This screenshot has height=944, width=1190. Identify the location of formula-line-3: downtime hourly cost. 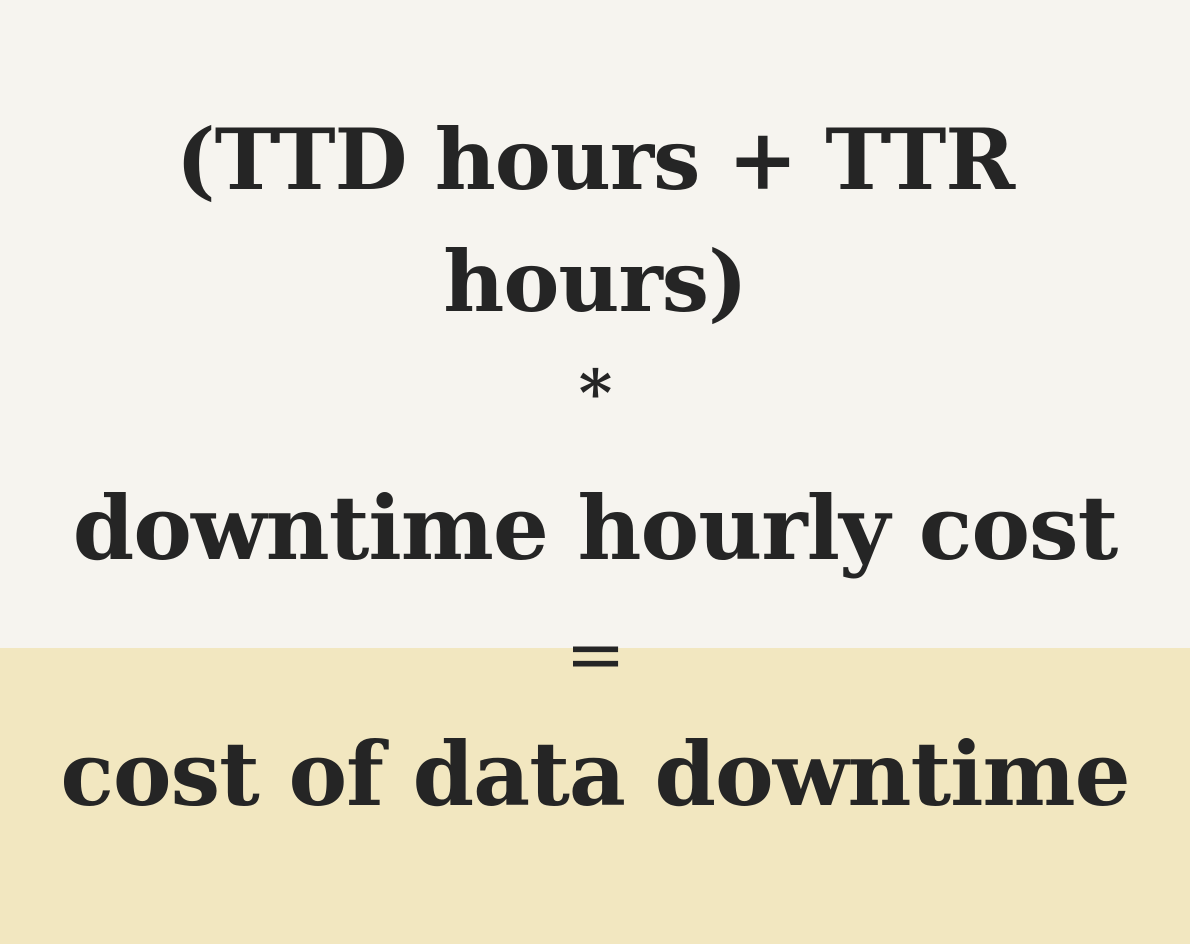
(595, 528).